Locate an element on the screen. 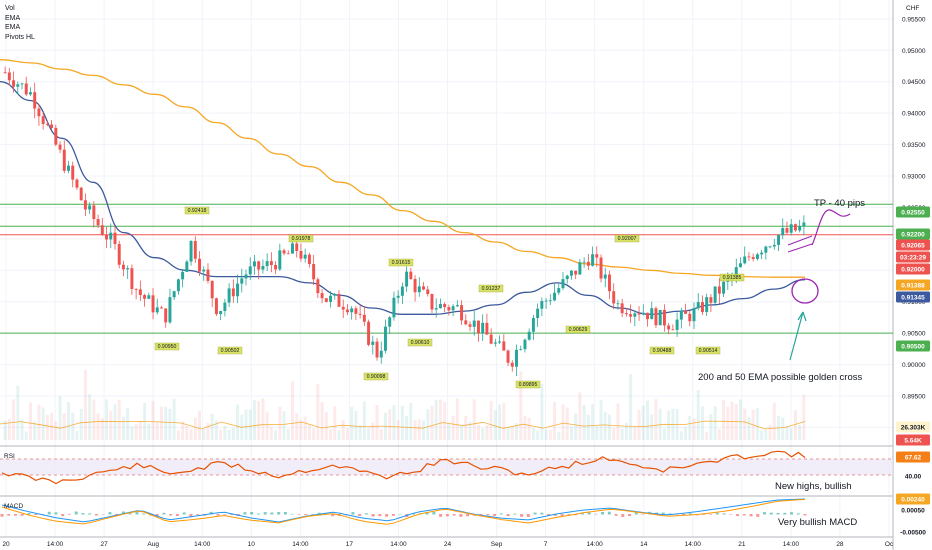  currency-label: CHF is located at coordinates (912, 8).